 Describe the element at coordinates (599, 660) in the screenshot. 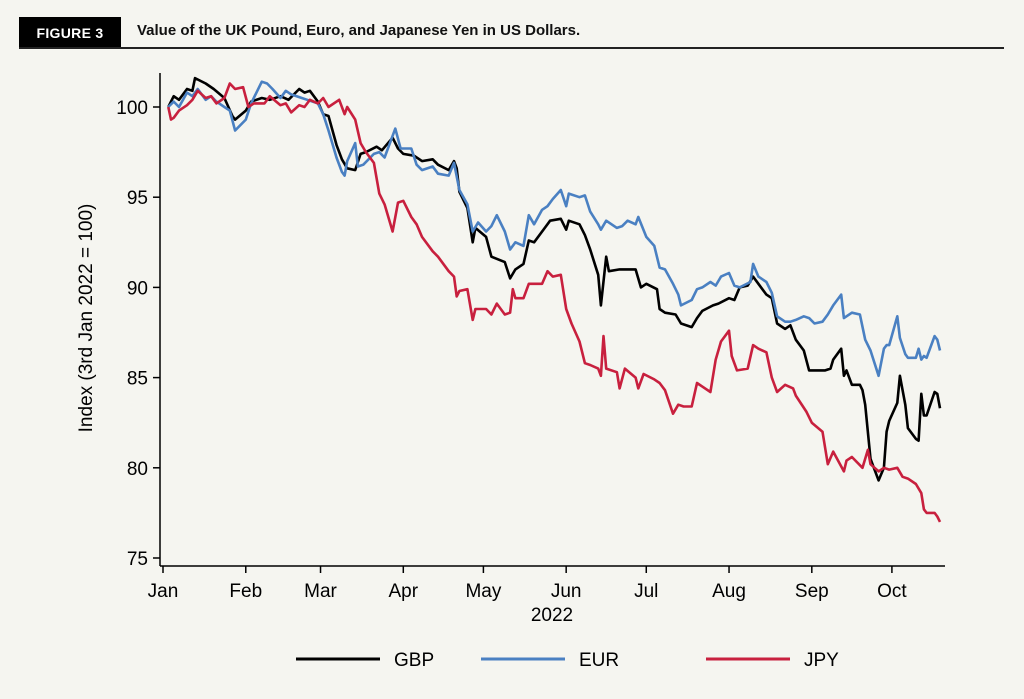

I see `legend-label: EUR` at that location.